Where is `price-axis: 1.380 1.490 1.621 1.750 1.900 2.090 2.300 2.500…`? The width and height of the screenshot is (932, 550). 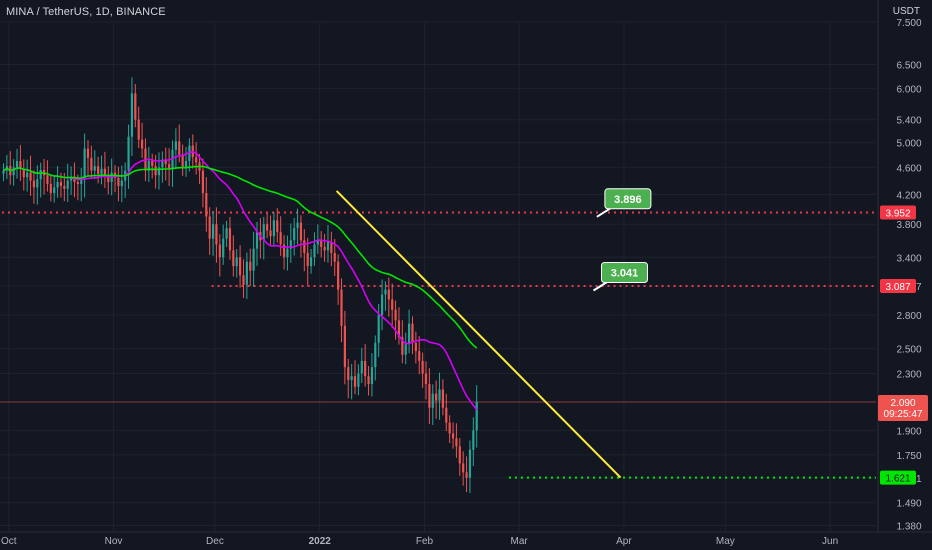 price-axis: 1.380 1.490 1.621 1.750 1.900 2.090 2.300 2.500… is located at coordinates (903, 275).